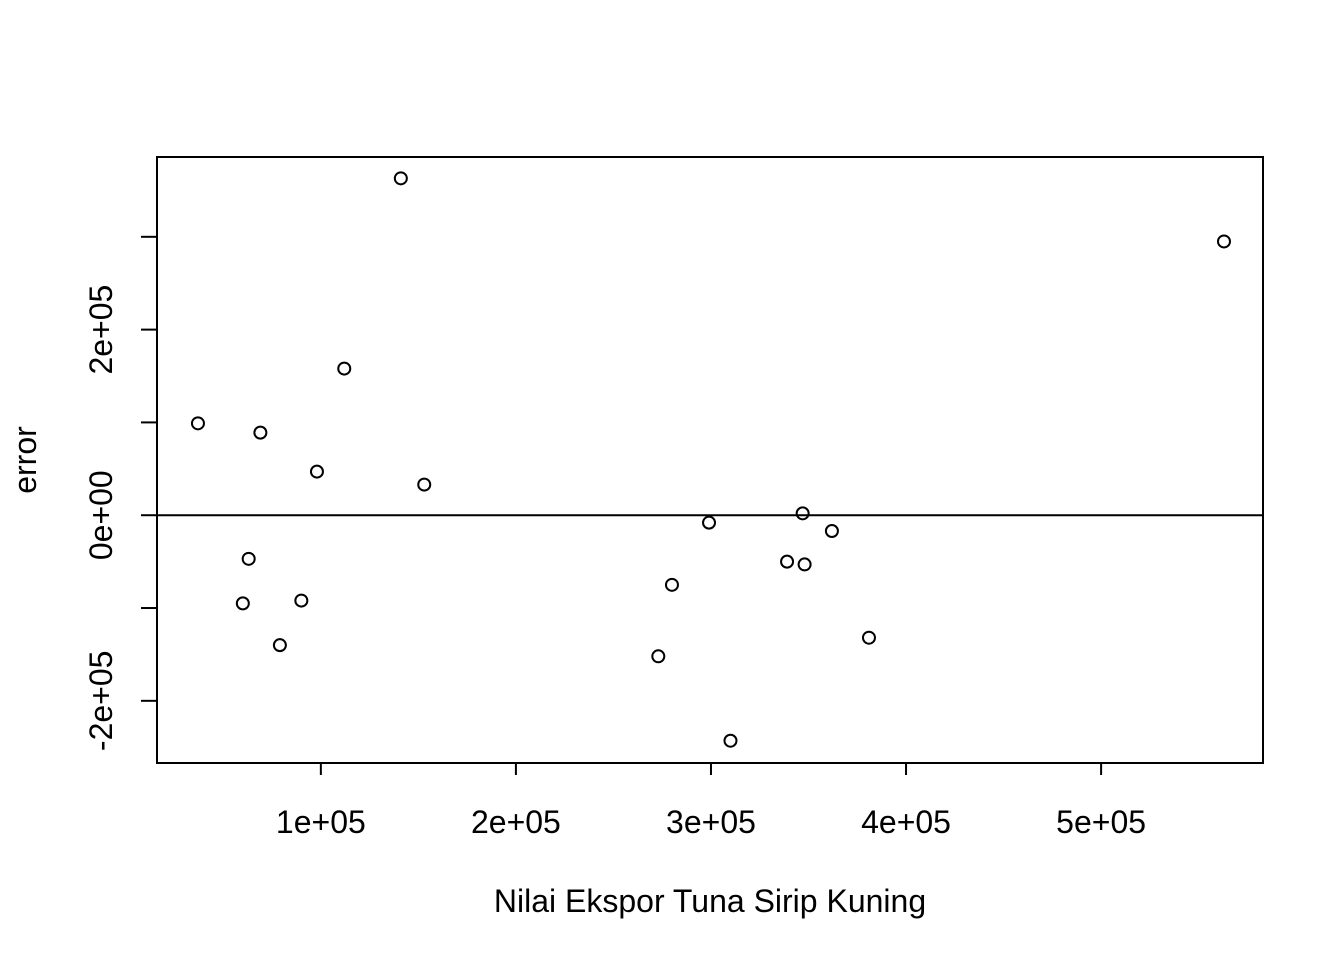 The image size is (1344, 960). What do you see at coordinates (516, 822) in the screenshot?
I see `x-tick-label: 2e+05` at bounding box center [516, 822].